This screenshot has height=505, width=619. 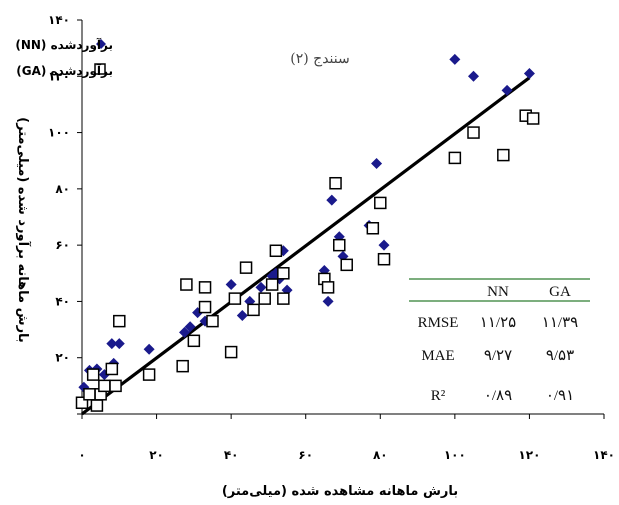 I want to click on stats-col-ga: GA, so click(x=560, y=292).